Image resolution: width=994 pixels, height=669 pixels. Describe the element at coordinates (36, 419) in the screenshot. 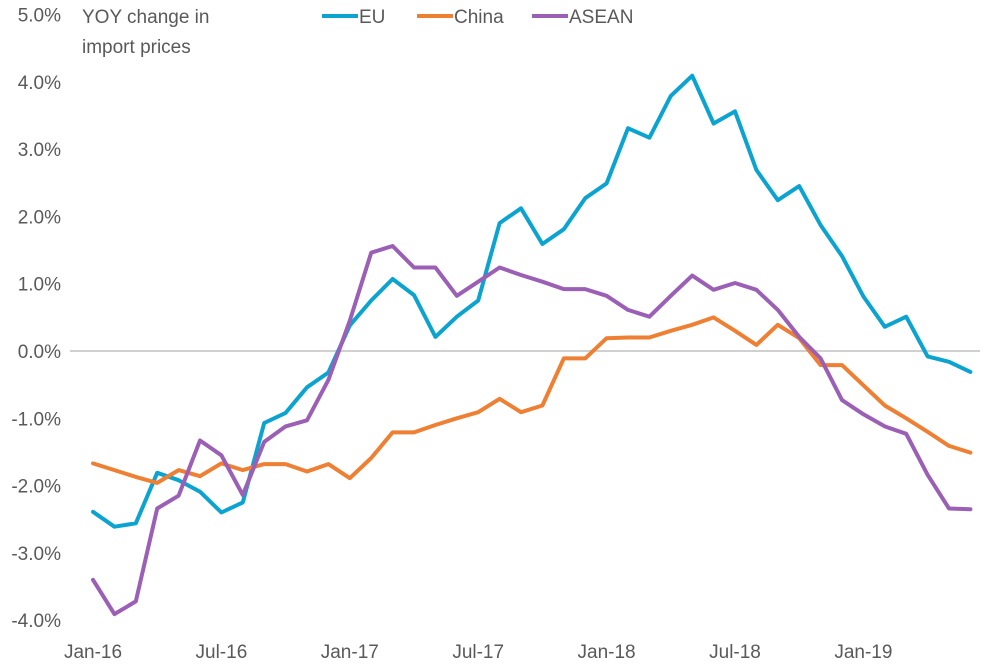

I see `y-tick-label: -1.0%` at that location.